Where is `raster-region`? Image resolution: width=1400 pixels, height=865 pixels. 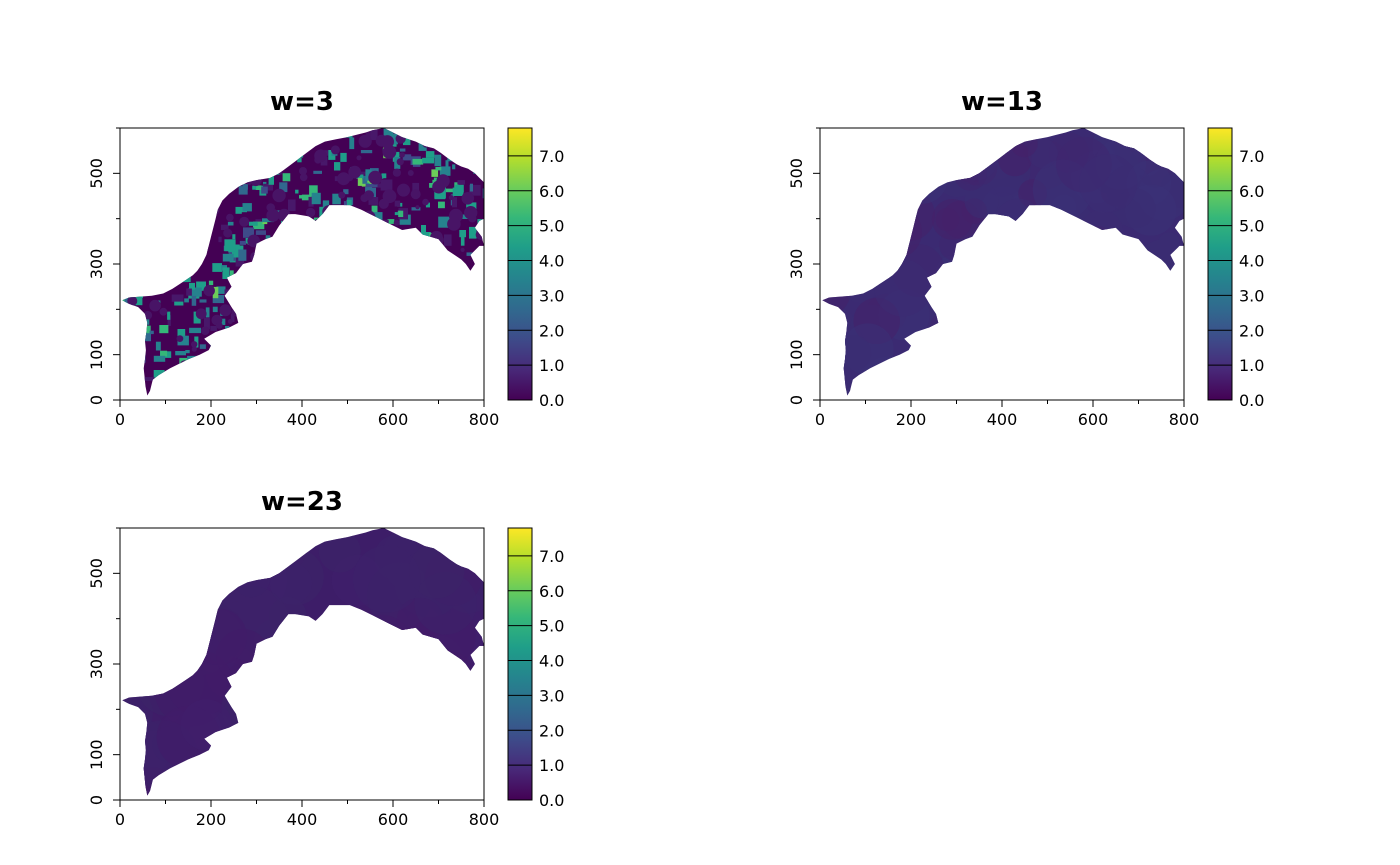
raster-region is located at coordinates (1003, 262).